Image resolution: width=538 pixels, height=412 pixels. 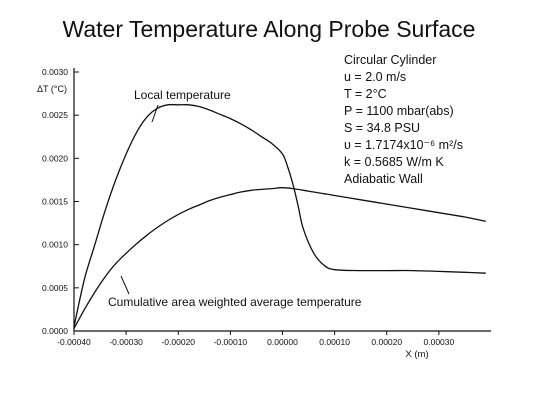 What do you see at coordinates (55, 331) in the screenshot?
I see `y-tick-label: 0.0000` at bounding box center [55, 331].